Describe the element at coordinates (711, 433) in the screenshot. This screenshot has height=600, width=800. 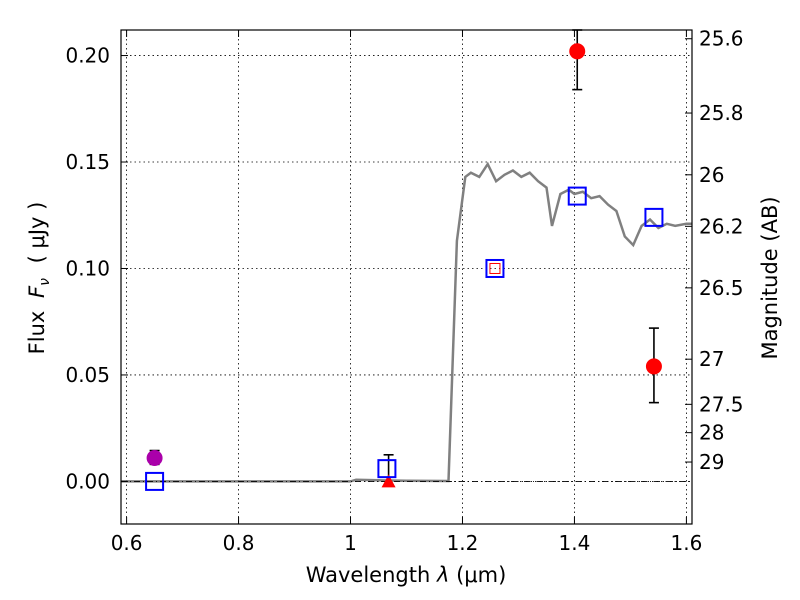
I see `right-tick-label: 28` at that location.